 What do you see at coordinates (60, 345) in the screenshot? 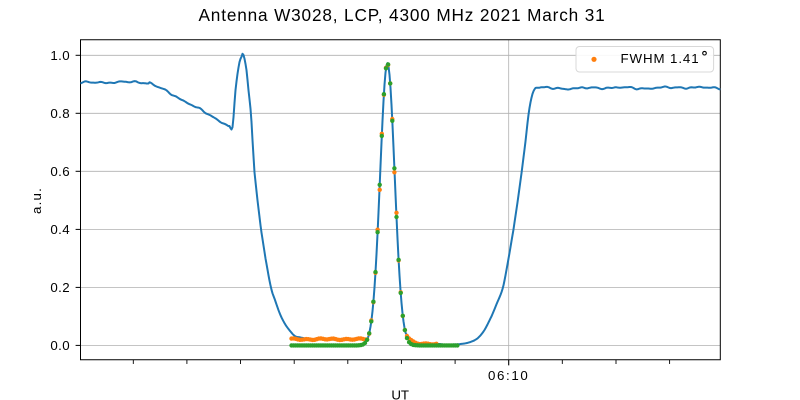
I see `svg-text: 0.0` at bounding box center [60, 345].